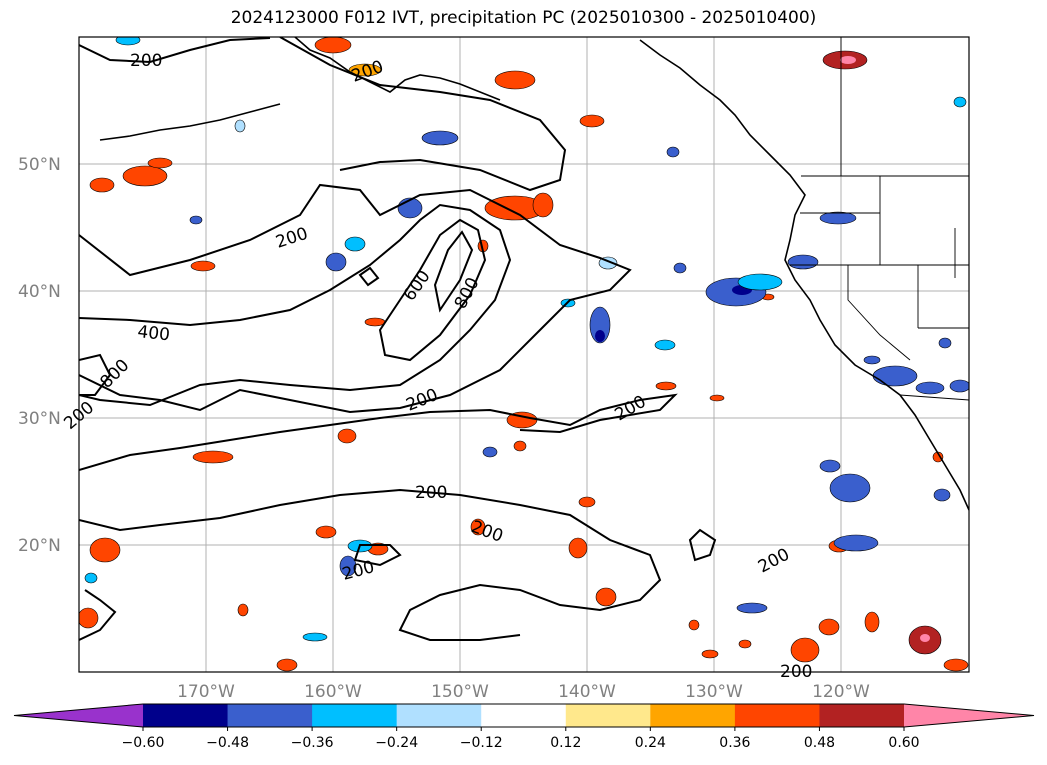 The width and height of the screenshot is (1047, 765). What do you see at coordinates (650, 743) in the screenshot?
I see `colorbar-tick-label: 0.24` at bounding box center [650, 743].